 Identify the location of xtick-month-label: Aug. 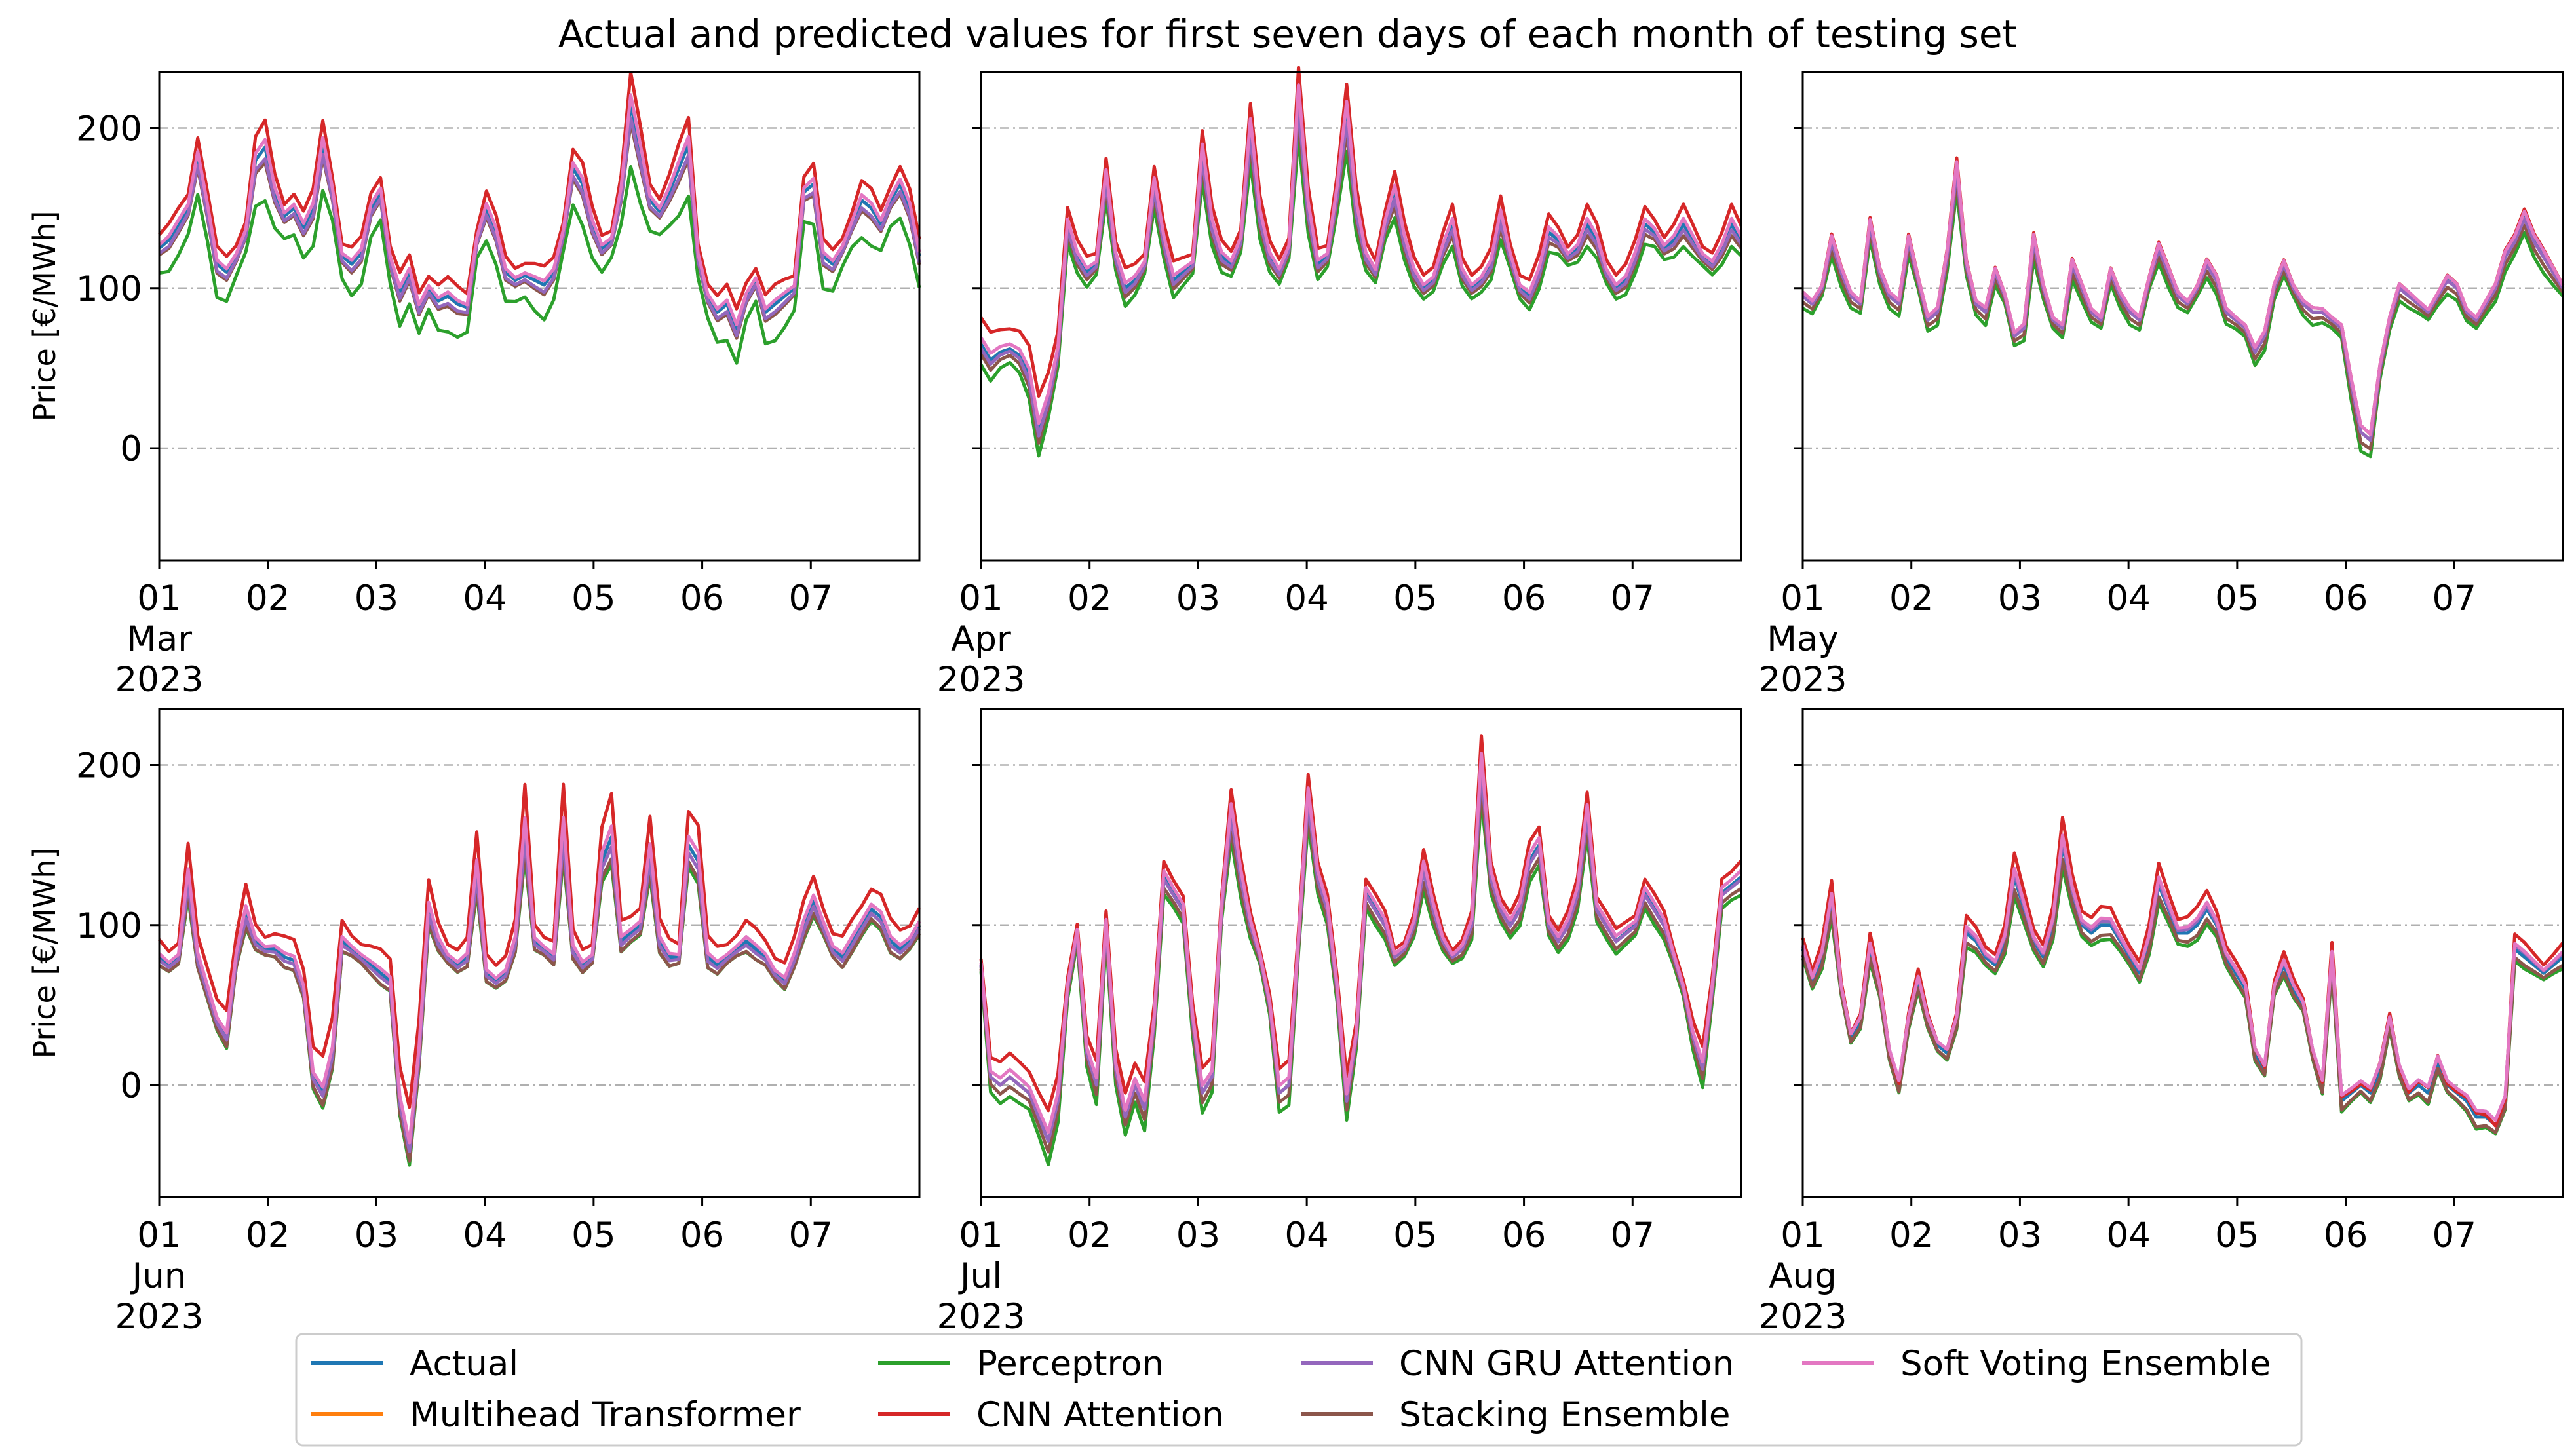
(1803, 1276).